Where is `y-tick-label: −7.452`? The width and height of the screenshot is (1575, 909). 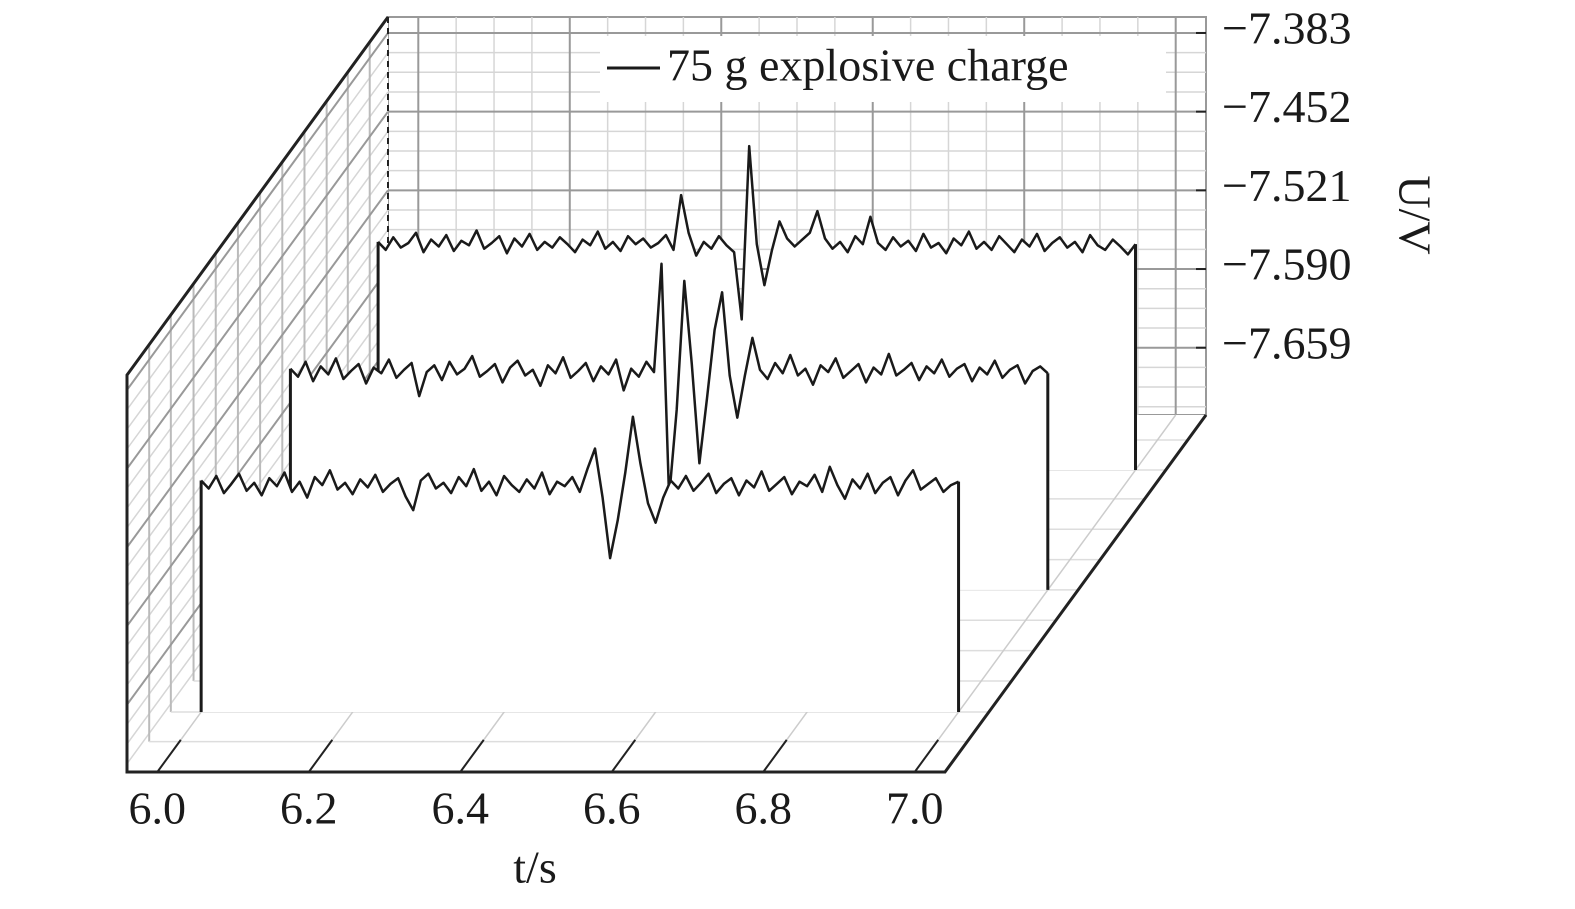
y-tick-label: −7.452 is located at coordinates (1286, 106).